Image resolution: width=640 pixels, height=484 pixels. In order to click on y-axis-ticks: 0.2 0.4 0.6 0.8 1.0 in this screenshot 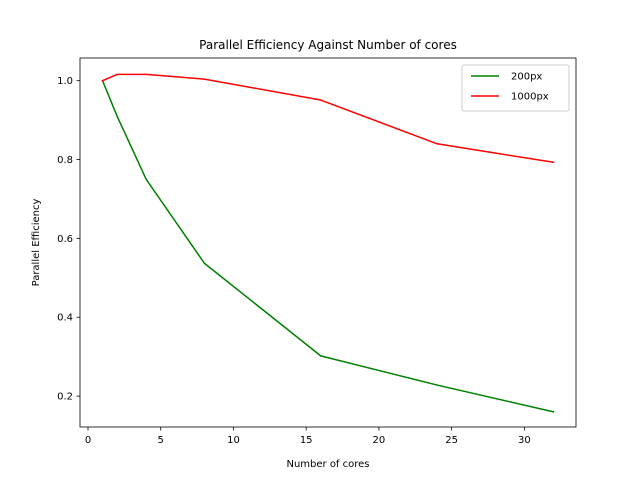, I will do `click(68, 239)`.